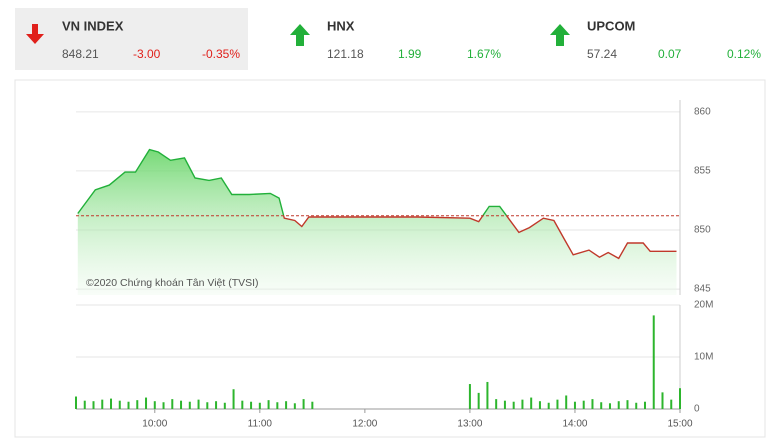 Image resolution: width=780 pixels, height=443 pixels. Describe the element at coordinates (221, 54) in the screenshot. I see `index-percent: -0.35%` at that location.